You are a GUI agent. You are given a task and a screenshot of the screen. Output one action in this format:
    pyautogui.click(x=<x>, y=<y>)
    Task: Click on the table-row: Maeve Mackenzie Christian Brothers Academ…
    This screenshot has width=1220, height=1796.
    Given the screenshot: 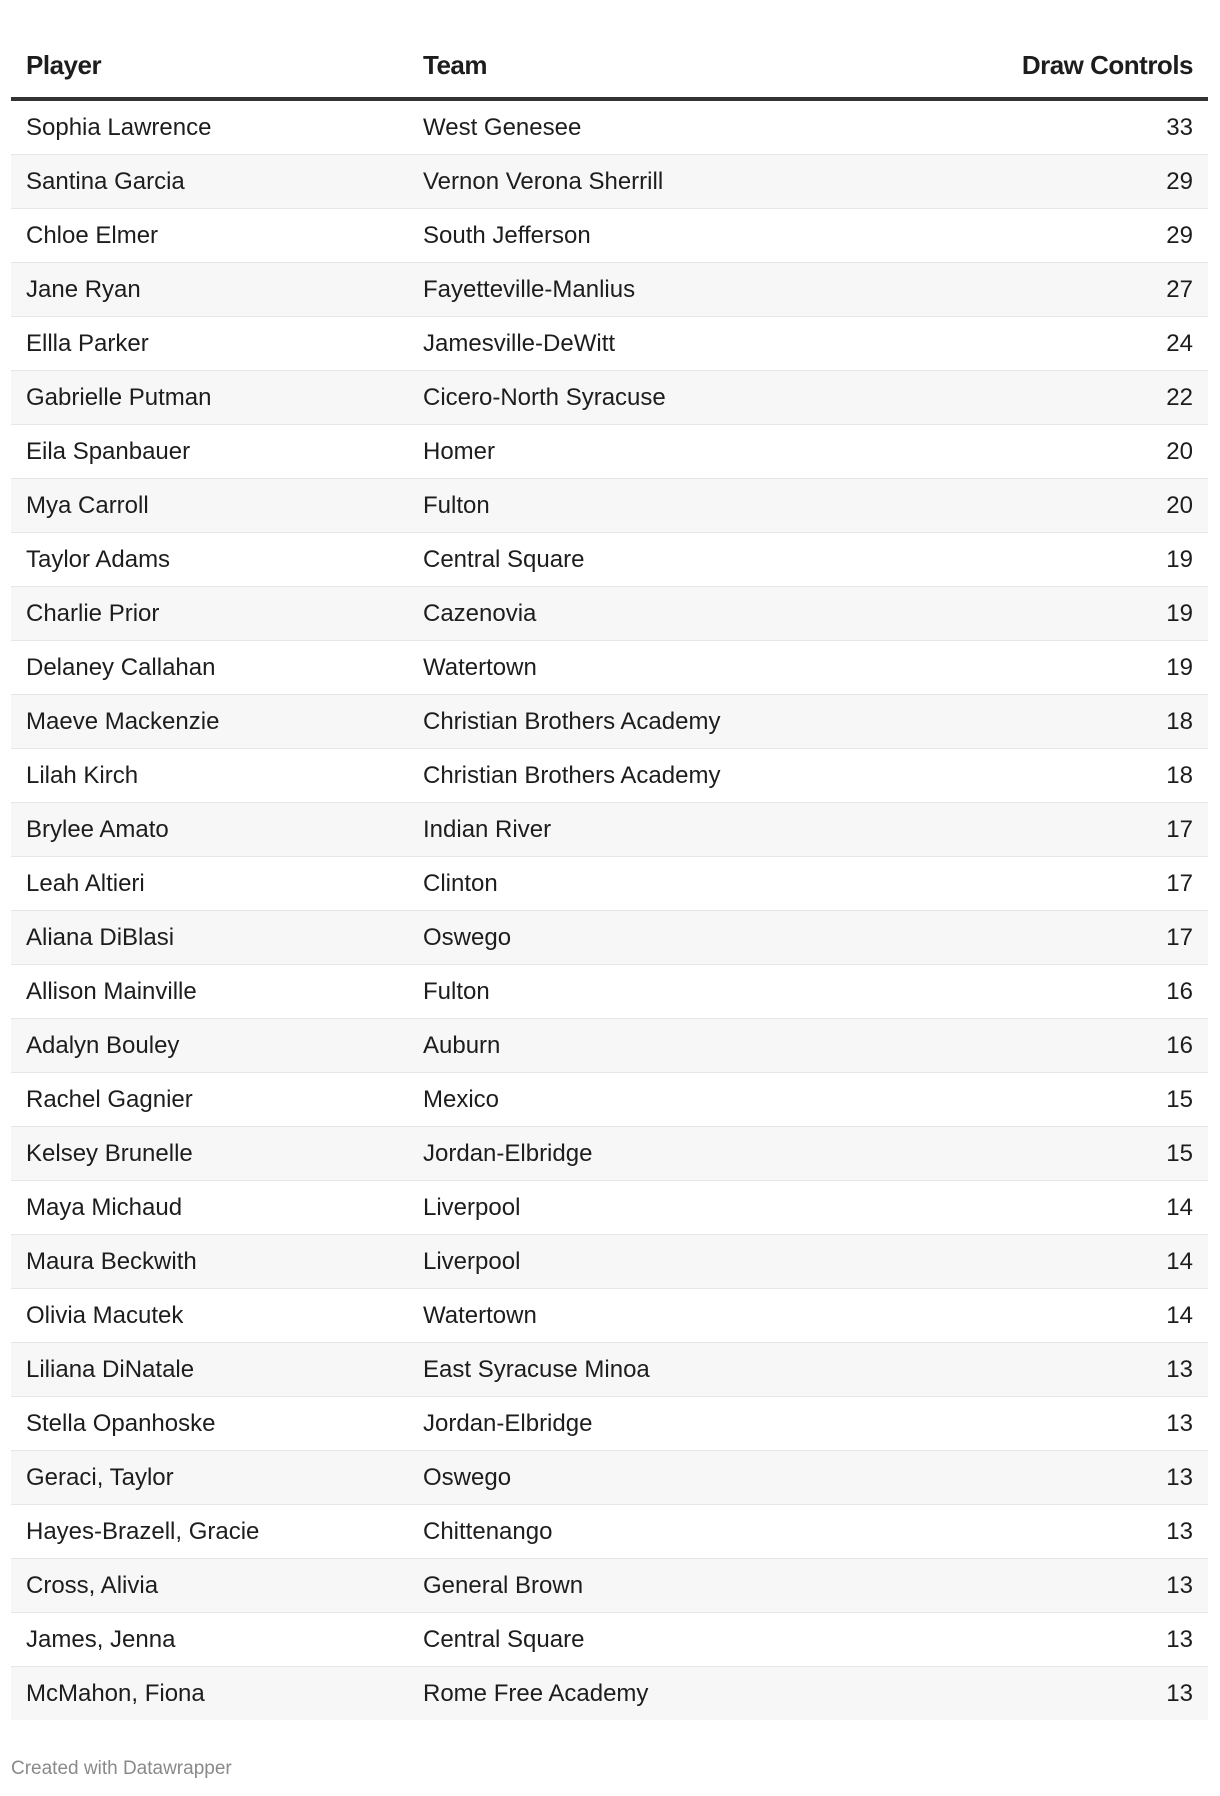 What is the action you would take?
    pyautogui.click(x=609, y=722)
    